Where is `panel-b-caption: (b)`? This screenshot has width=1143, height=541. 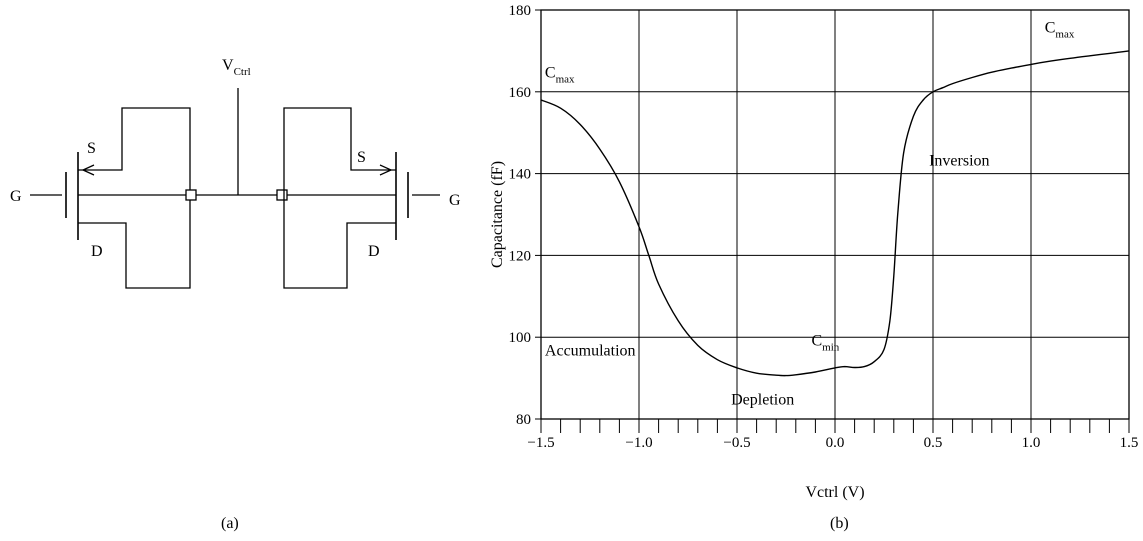 panel-b-caption: (b) is located at coordinates (839, 523).